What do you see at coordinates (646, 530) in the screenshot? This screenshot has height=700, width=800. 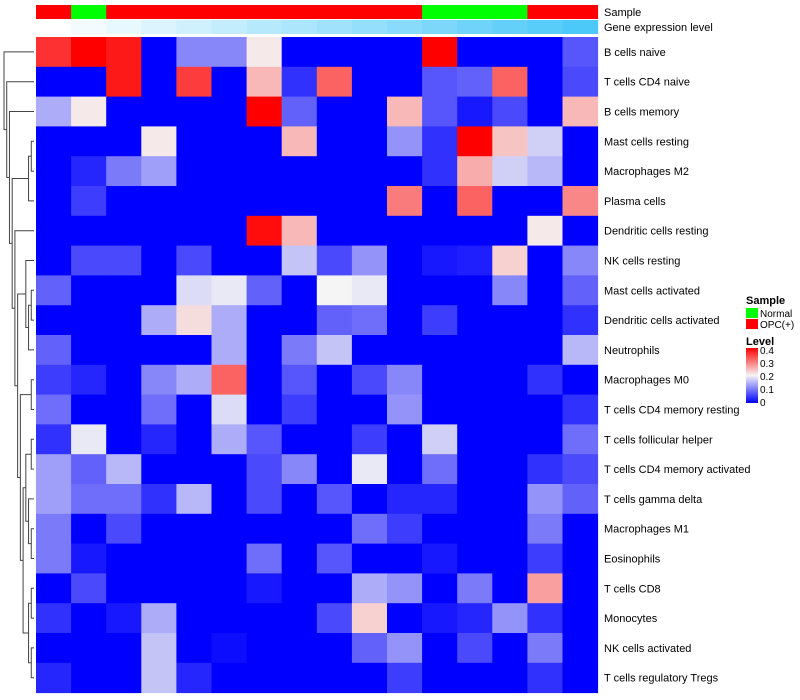 I see `row-label: Macrophages M1` at bounding box center [646, 530].